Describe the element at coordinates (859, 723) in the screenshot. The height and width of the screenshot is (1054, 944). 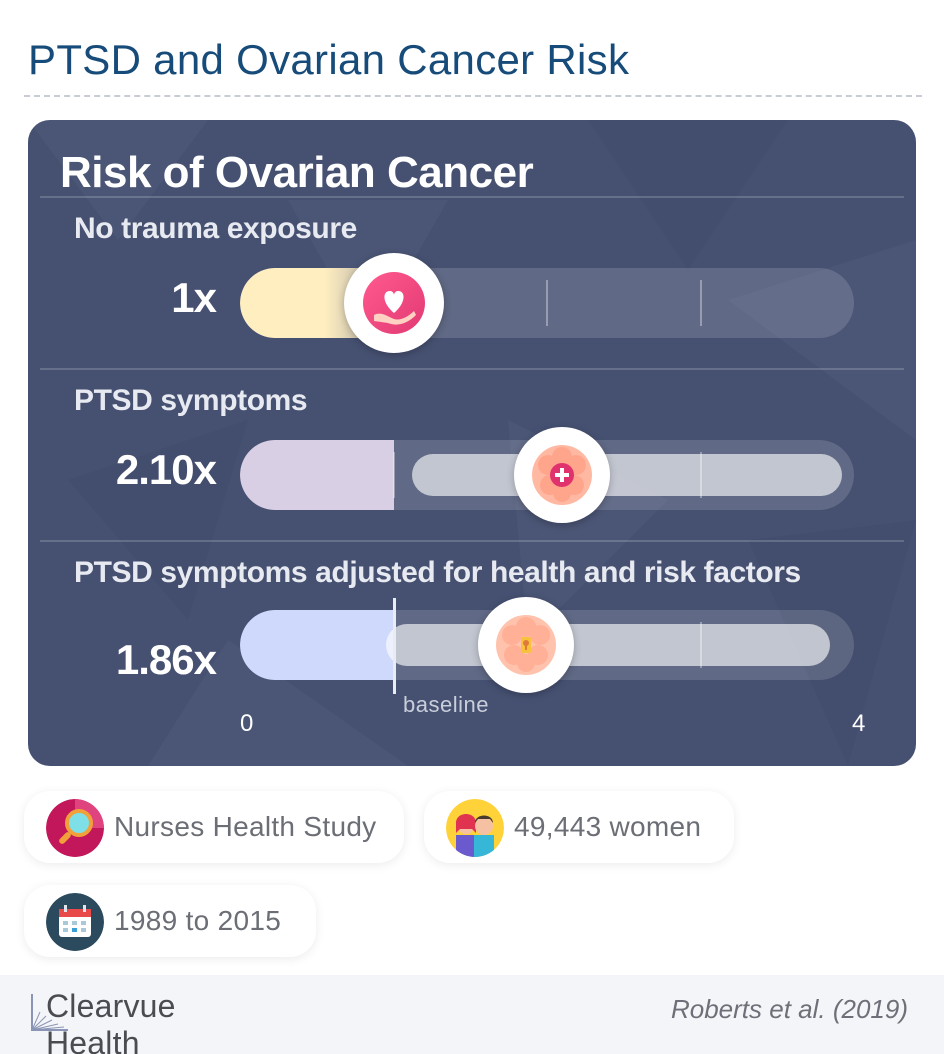
I see `axis-max-label: 4` at that location.